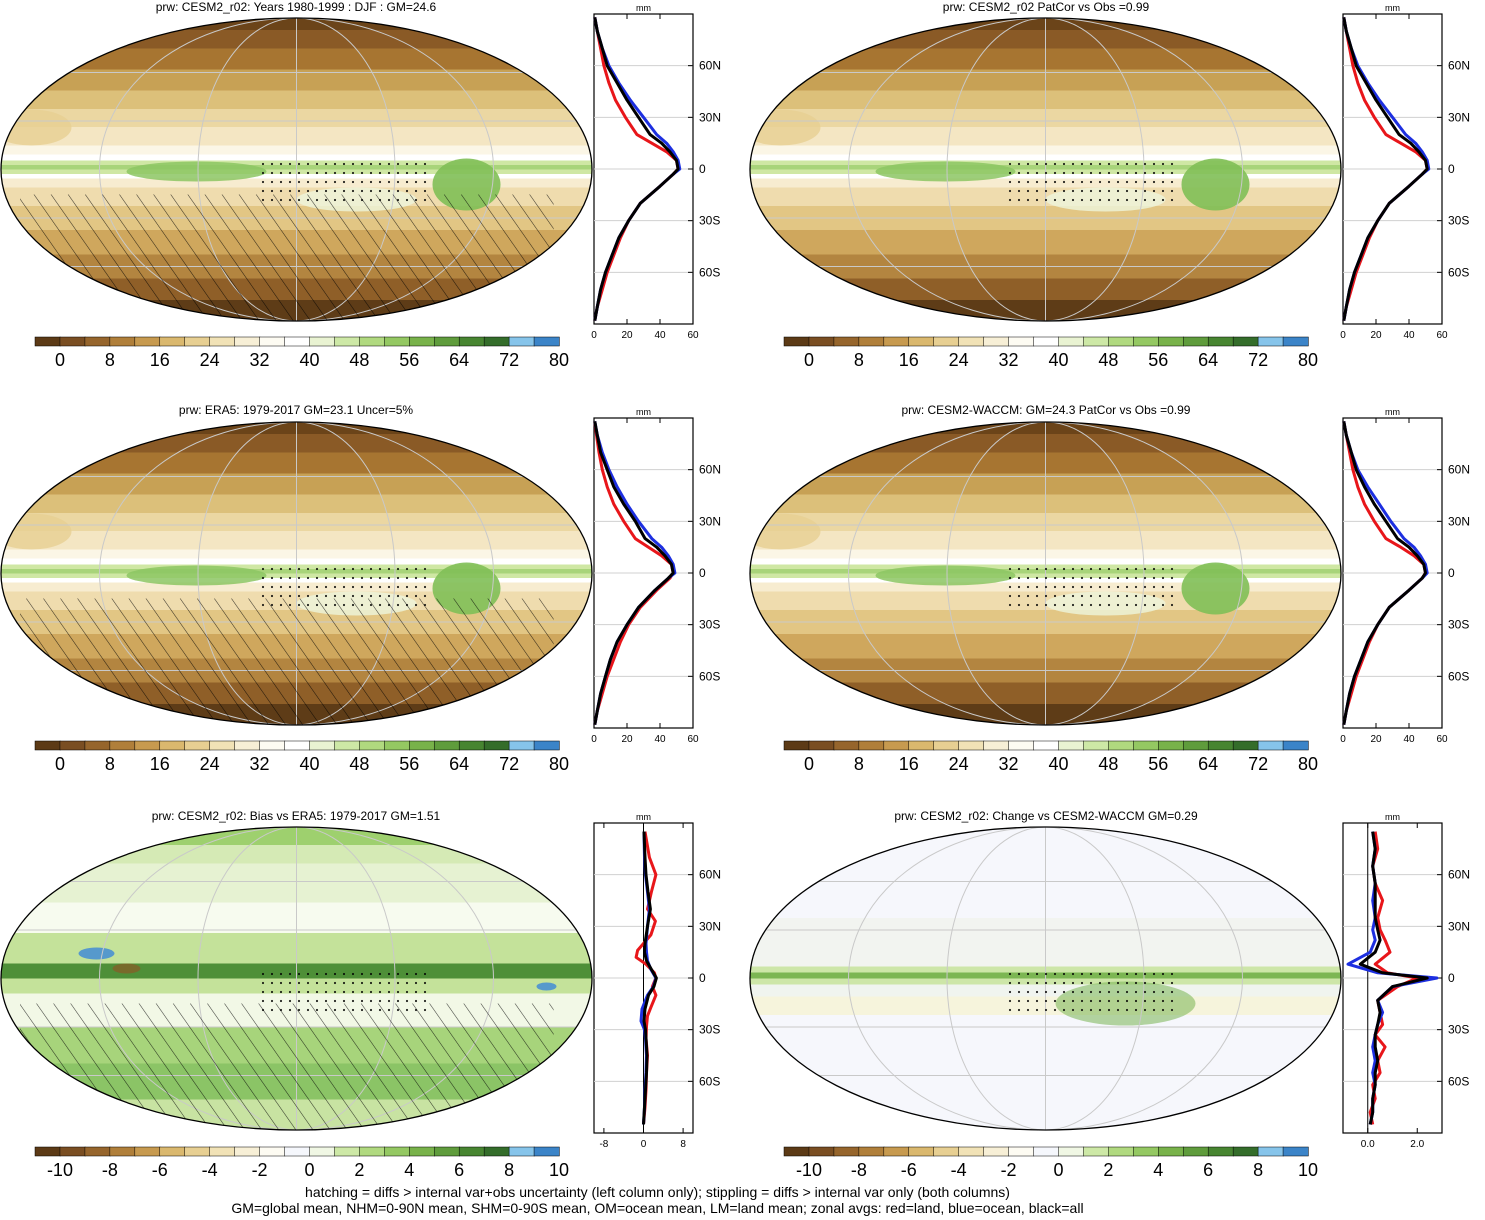 This screenshot has height=1220, width=1485. I want to click on zonal-plot-5: mm 60N 30N 0 30S 60S -8 0 8, so click(657, 981).